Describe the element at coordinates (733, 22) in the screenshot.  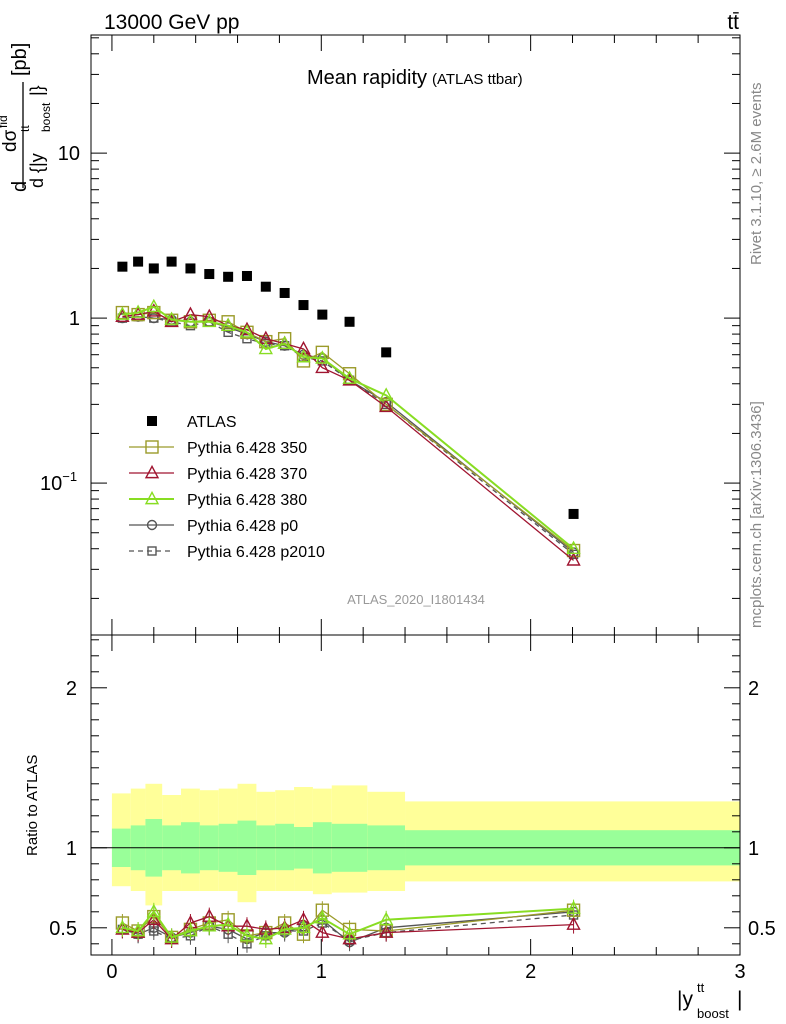
I see `process-label: tt̄` at that location.